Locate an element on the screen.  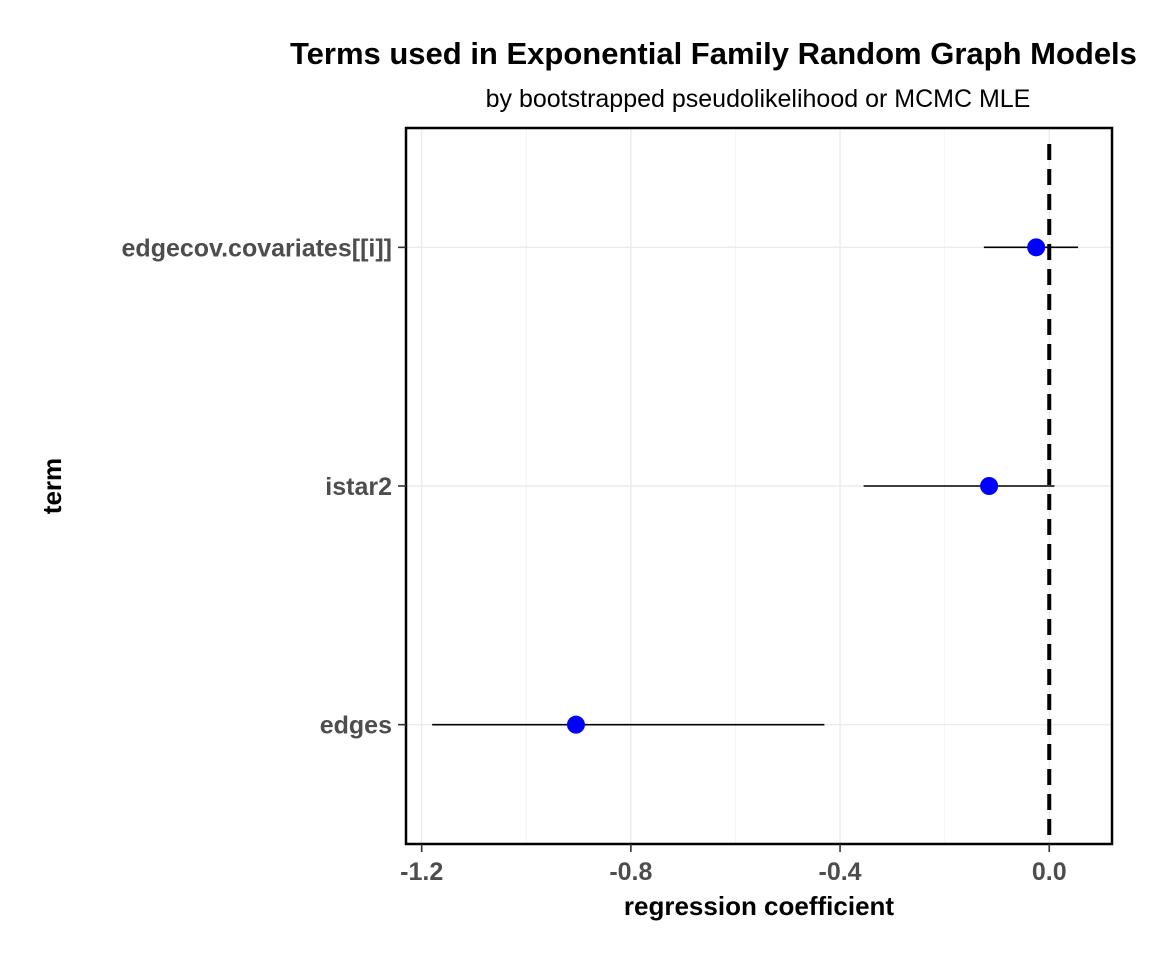
x-axis-title: regression coefficient is located at coordinates (759, 906).